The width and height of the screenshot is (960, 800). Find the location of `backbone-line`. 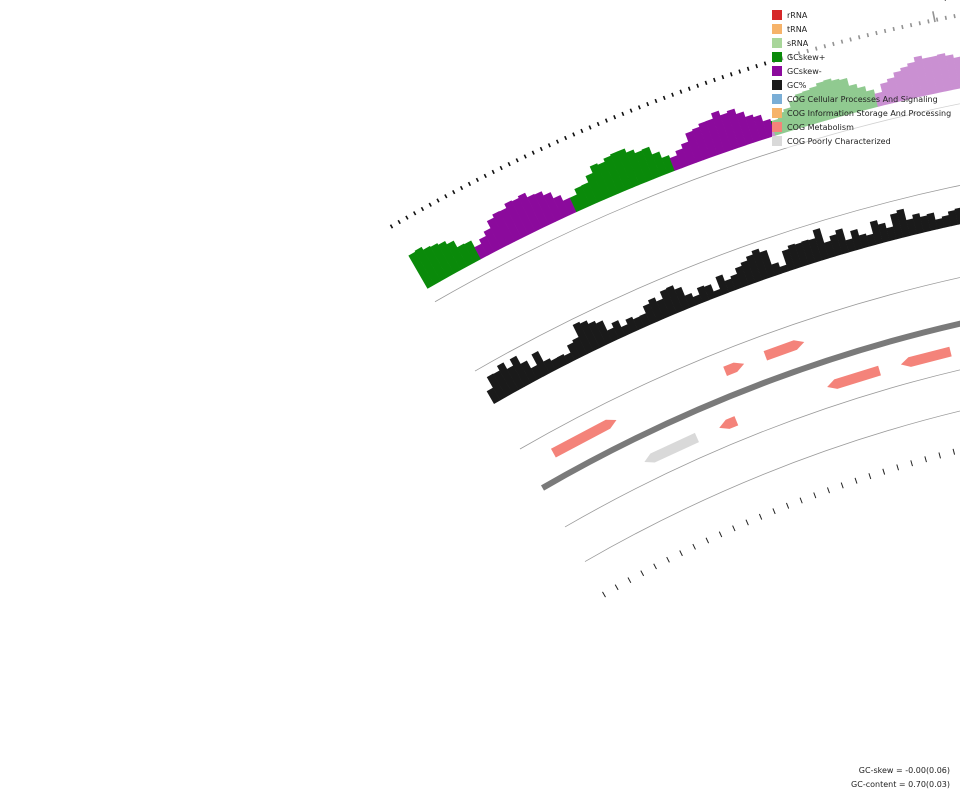

backbone-line is located at coordinates (750, 405).